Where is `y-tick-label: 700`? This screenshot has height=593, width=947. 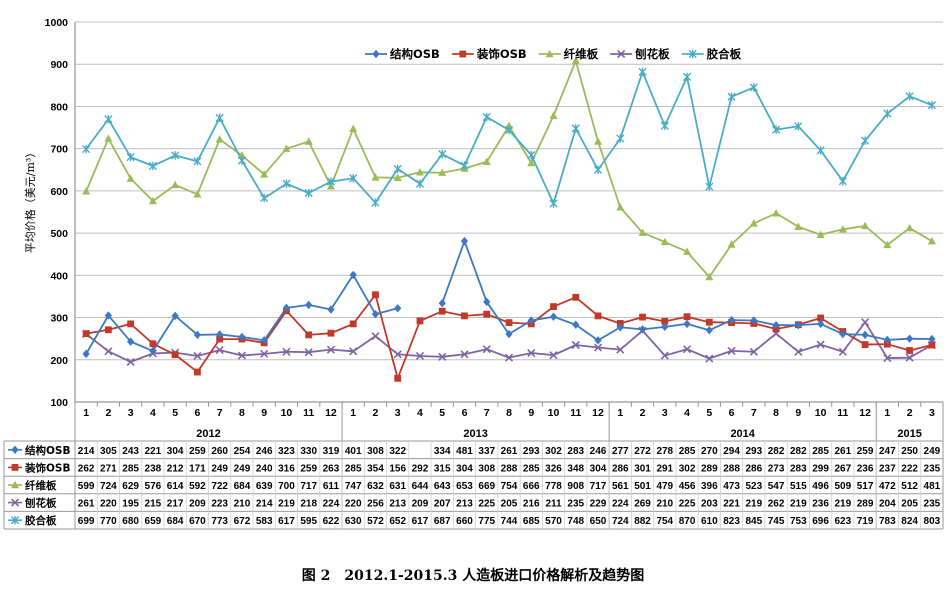 y-tick-label: 700 is located at coordinates (59, 150).